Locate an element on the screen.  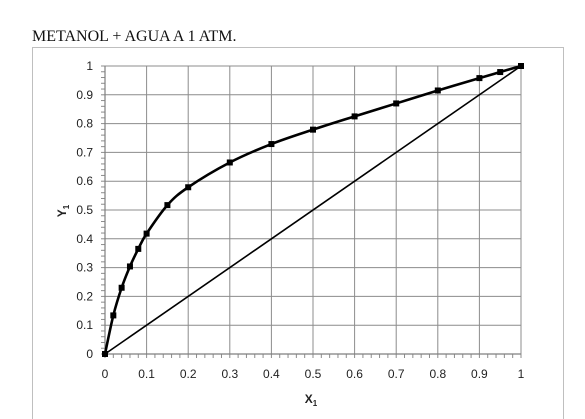
x-tick-label: 0.2 is located at coordinates (188, 374).